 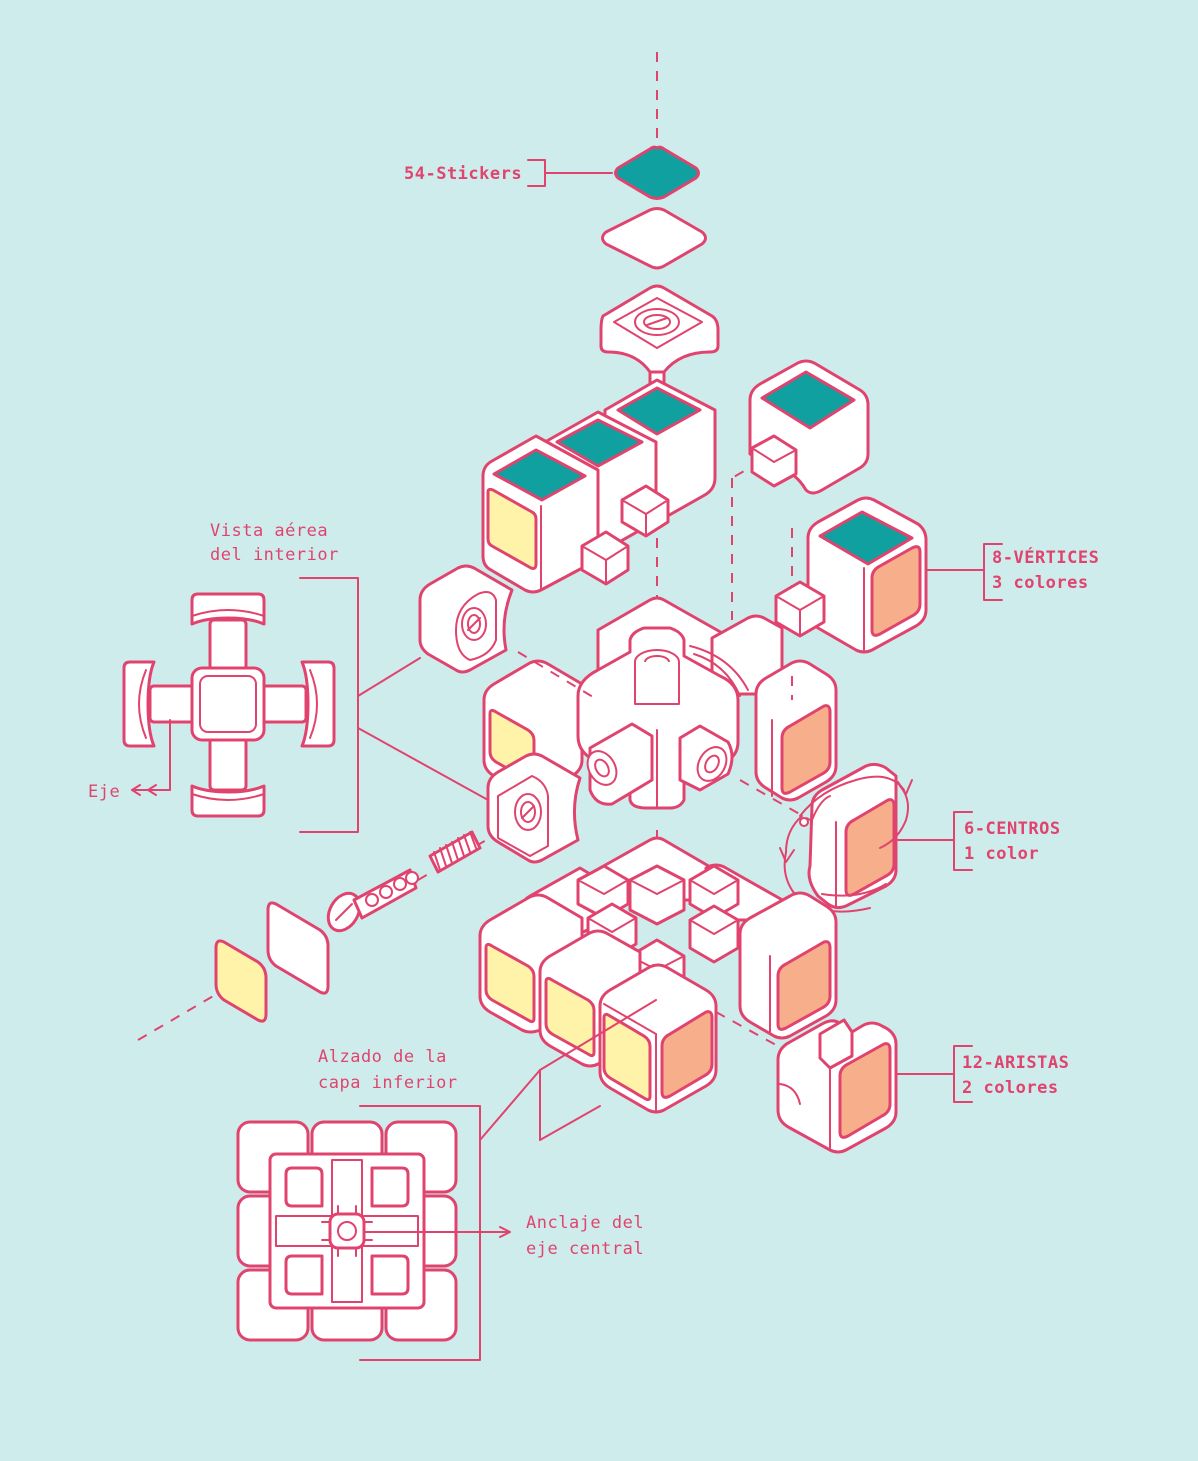 What do you see at coordinates (455, 852) in the screenshot?
I see `spring` at bounding box center [455, 852].